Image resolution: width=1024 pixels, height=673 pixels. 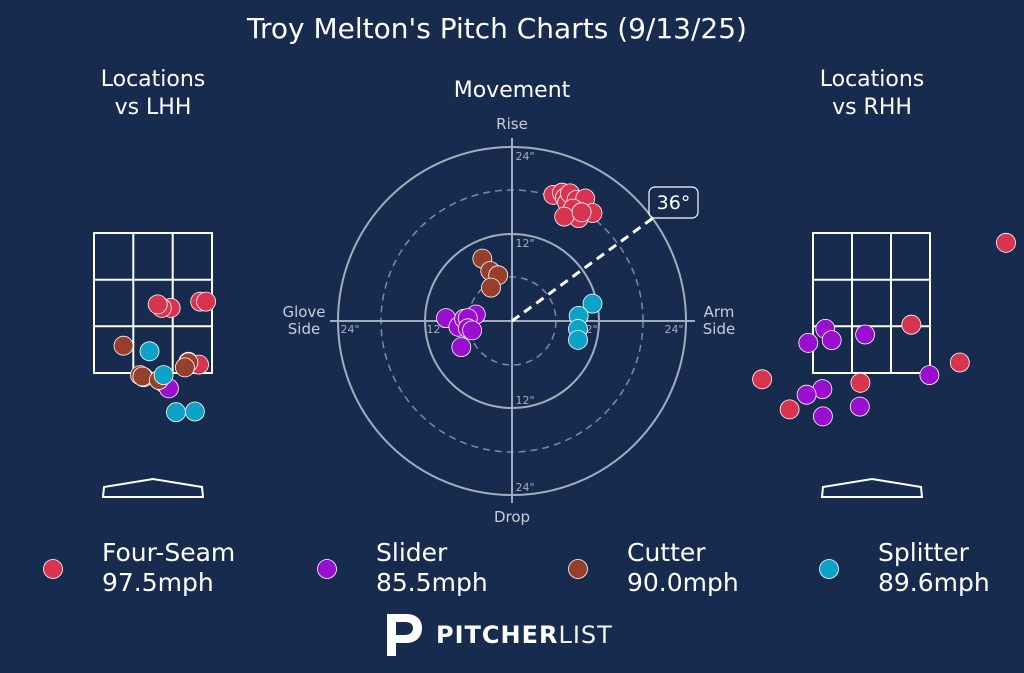 What do you see at coordinates (924, 552) in the screenshot?
I see `legend-pitch-name: Splitter` at bounding box center [924, 552].